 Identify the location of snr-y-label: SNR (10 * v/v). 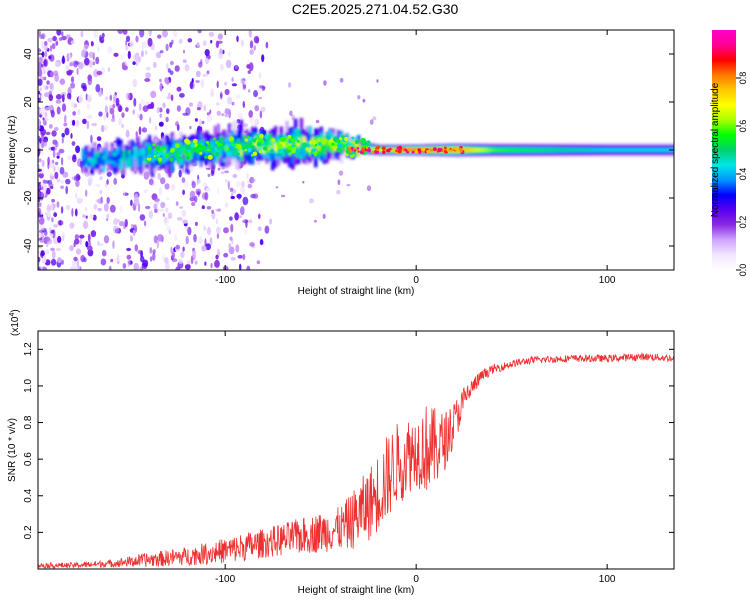
(12, 450).